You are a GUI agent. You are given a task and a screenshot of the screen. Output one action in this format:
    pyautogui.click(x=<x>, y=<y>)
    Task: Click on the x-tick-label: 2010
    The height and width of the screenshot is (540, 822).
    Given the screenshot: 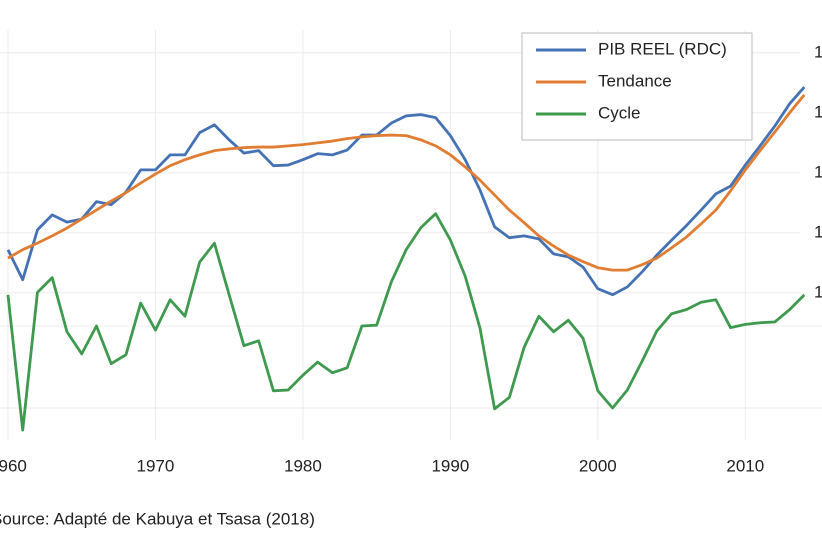 What is the action you would take?
    pyautogui.click(x=745, y=465)
    